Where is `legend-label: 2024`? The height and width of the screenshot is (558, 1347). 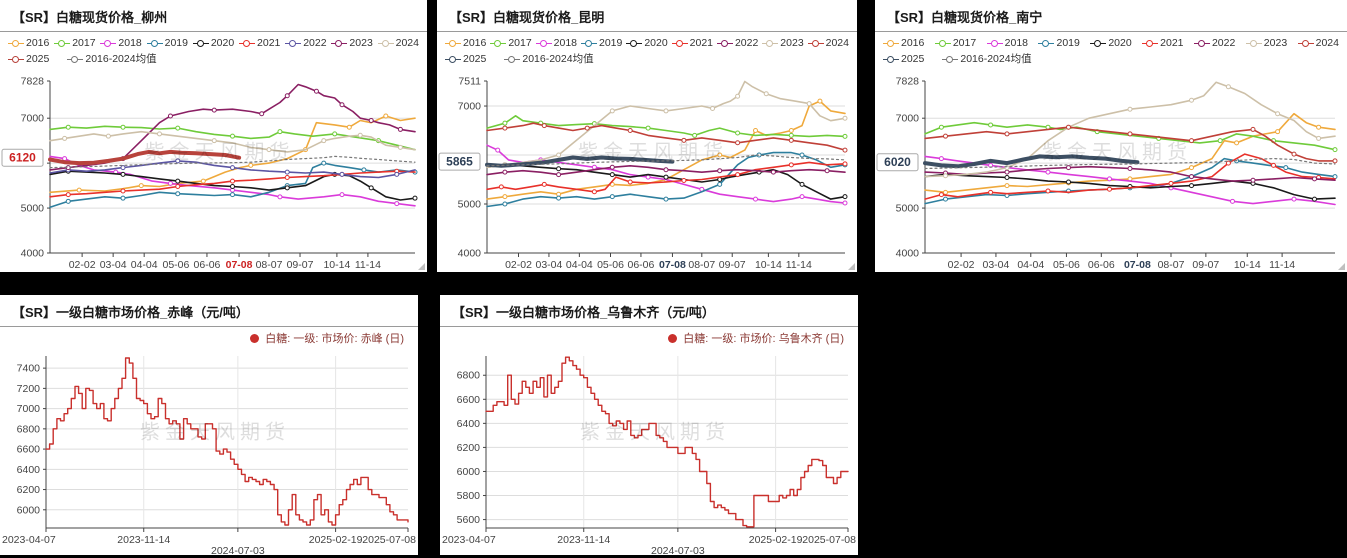 legend-label: 2024 is located at coordinates (407, 43).